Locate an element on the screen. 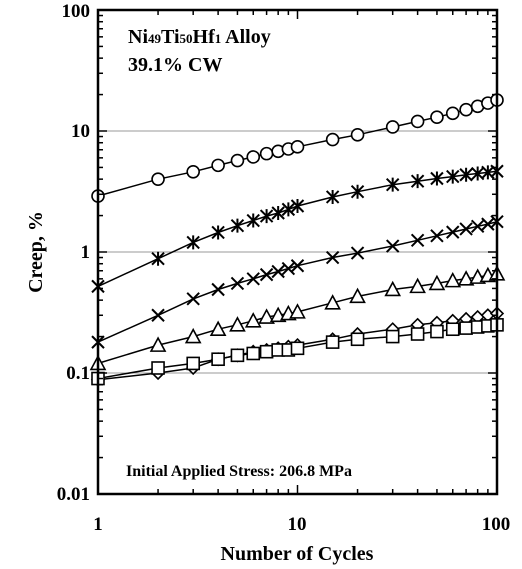 This screenshot has width=522, height=569. y-tick-label-10: 10 is located at coordinates (80, 131).